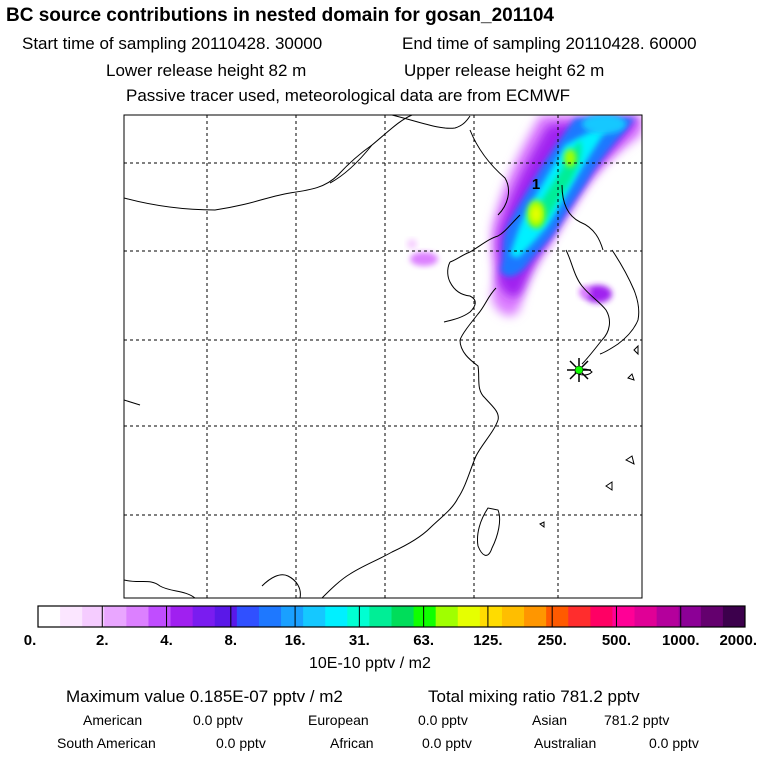  Describe the element at coordinates (487, 640) in the screenshot. I see `colorbar-tick-label: 125.` at that location.